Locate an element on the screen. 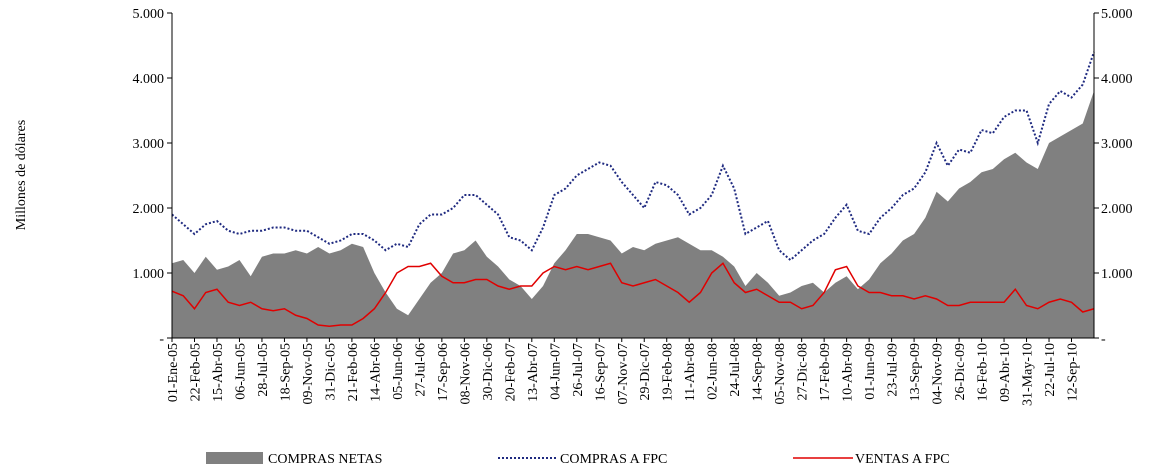  x-tick-label: 01-Ene-05 is located at coordinates (173, 372).